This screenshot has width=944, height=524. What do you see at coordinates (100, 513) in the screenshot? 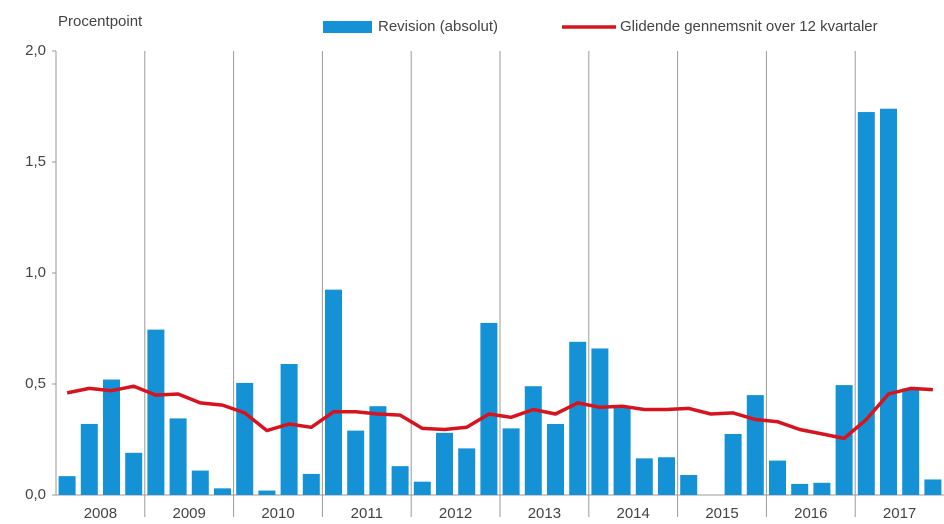
I see `x-tick-label: 2008` at bounding box center [100, 513].